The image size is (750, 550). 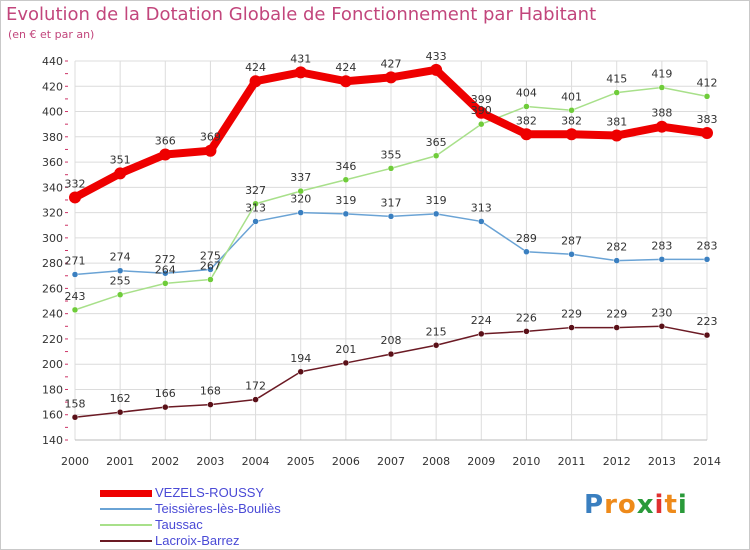 What do you see at coordinates (120, 281) in the screenshot?
I see `data-label: 255` at bounding box center [120, 281].